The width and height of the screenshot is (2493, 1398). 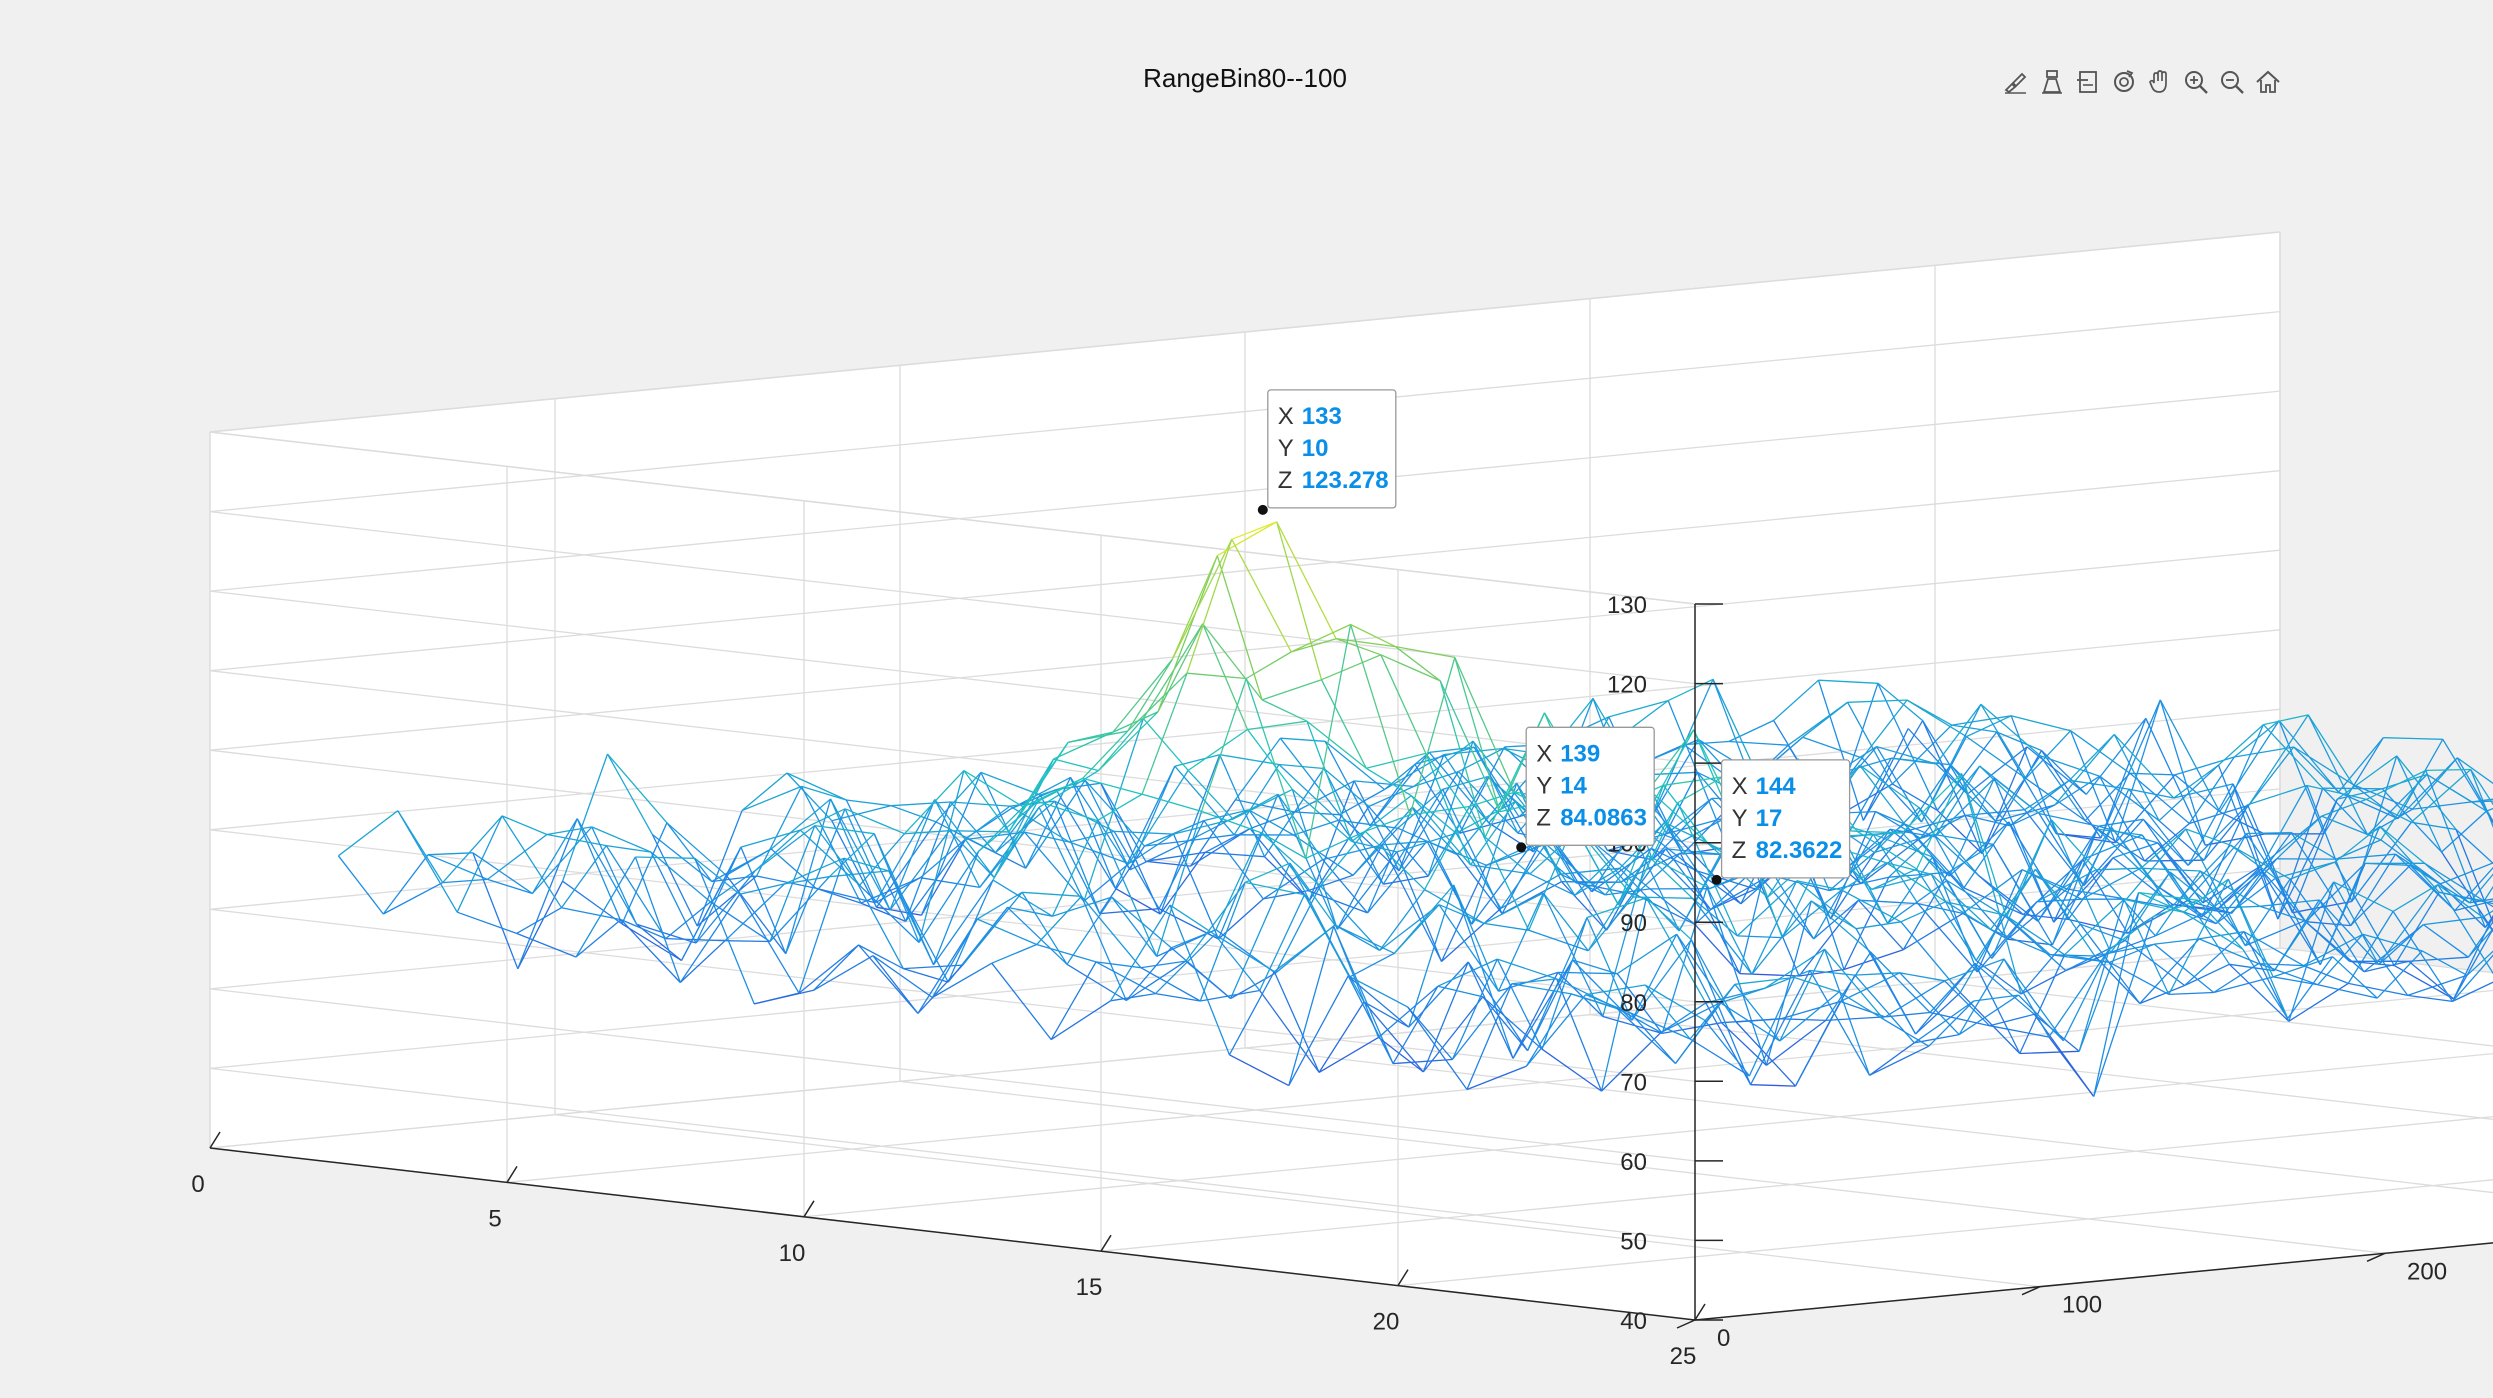 I want to click on data-tip-value: 17, so click(x=1769, y=818).